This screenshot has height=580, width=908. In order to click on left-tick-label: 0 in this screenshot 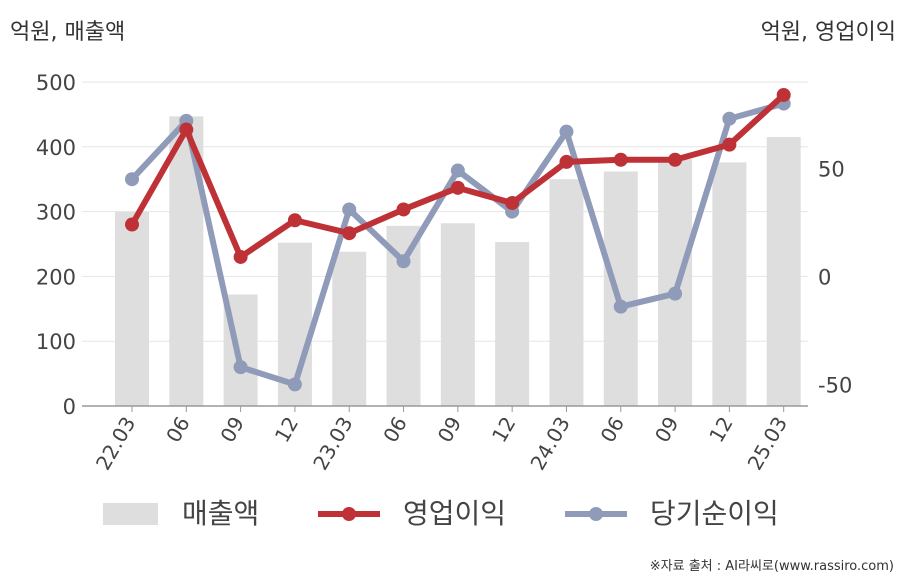, I will do `click(69, 407)`.